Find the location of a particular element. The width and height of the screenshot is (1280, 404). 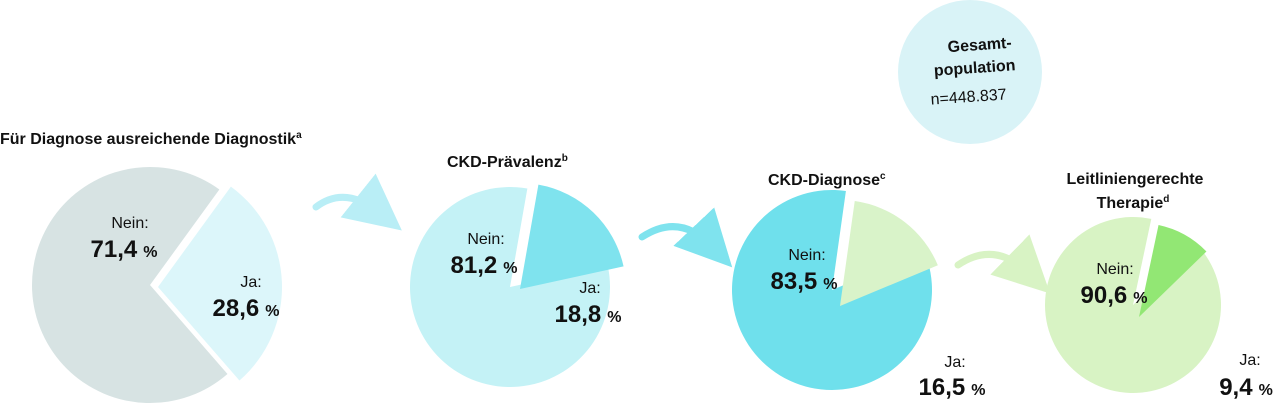

pie-diagnostik-superscript: a is located at coordinates (299, 135).